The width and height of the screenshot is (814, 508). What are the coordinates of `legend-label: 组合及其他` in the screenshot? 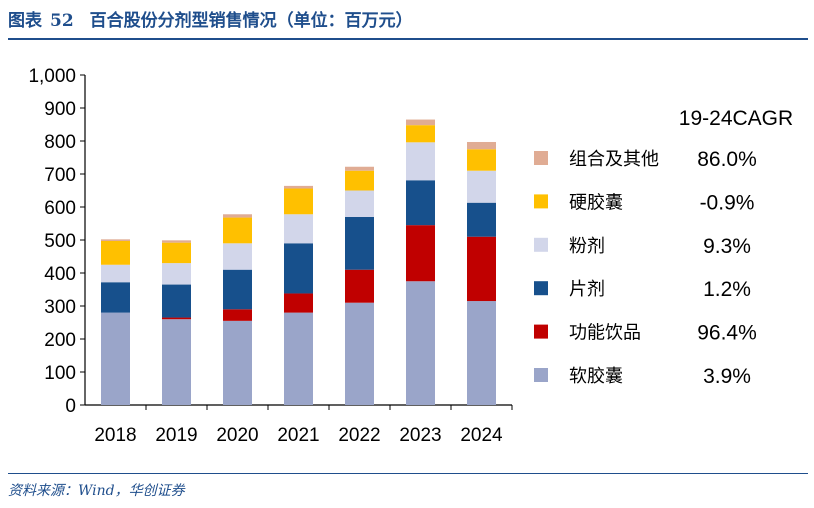 It's located at (614, 159).